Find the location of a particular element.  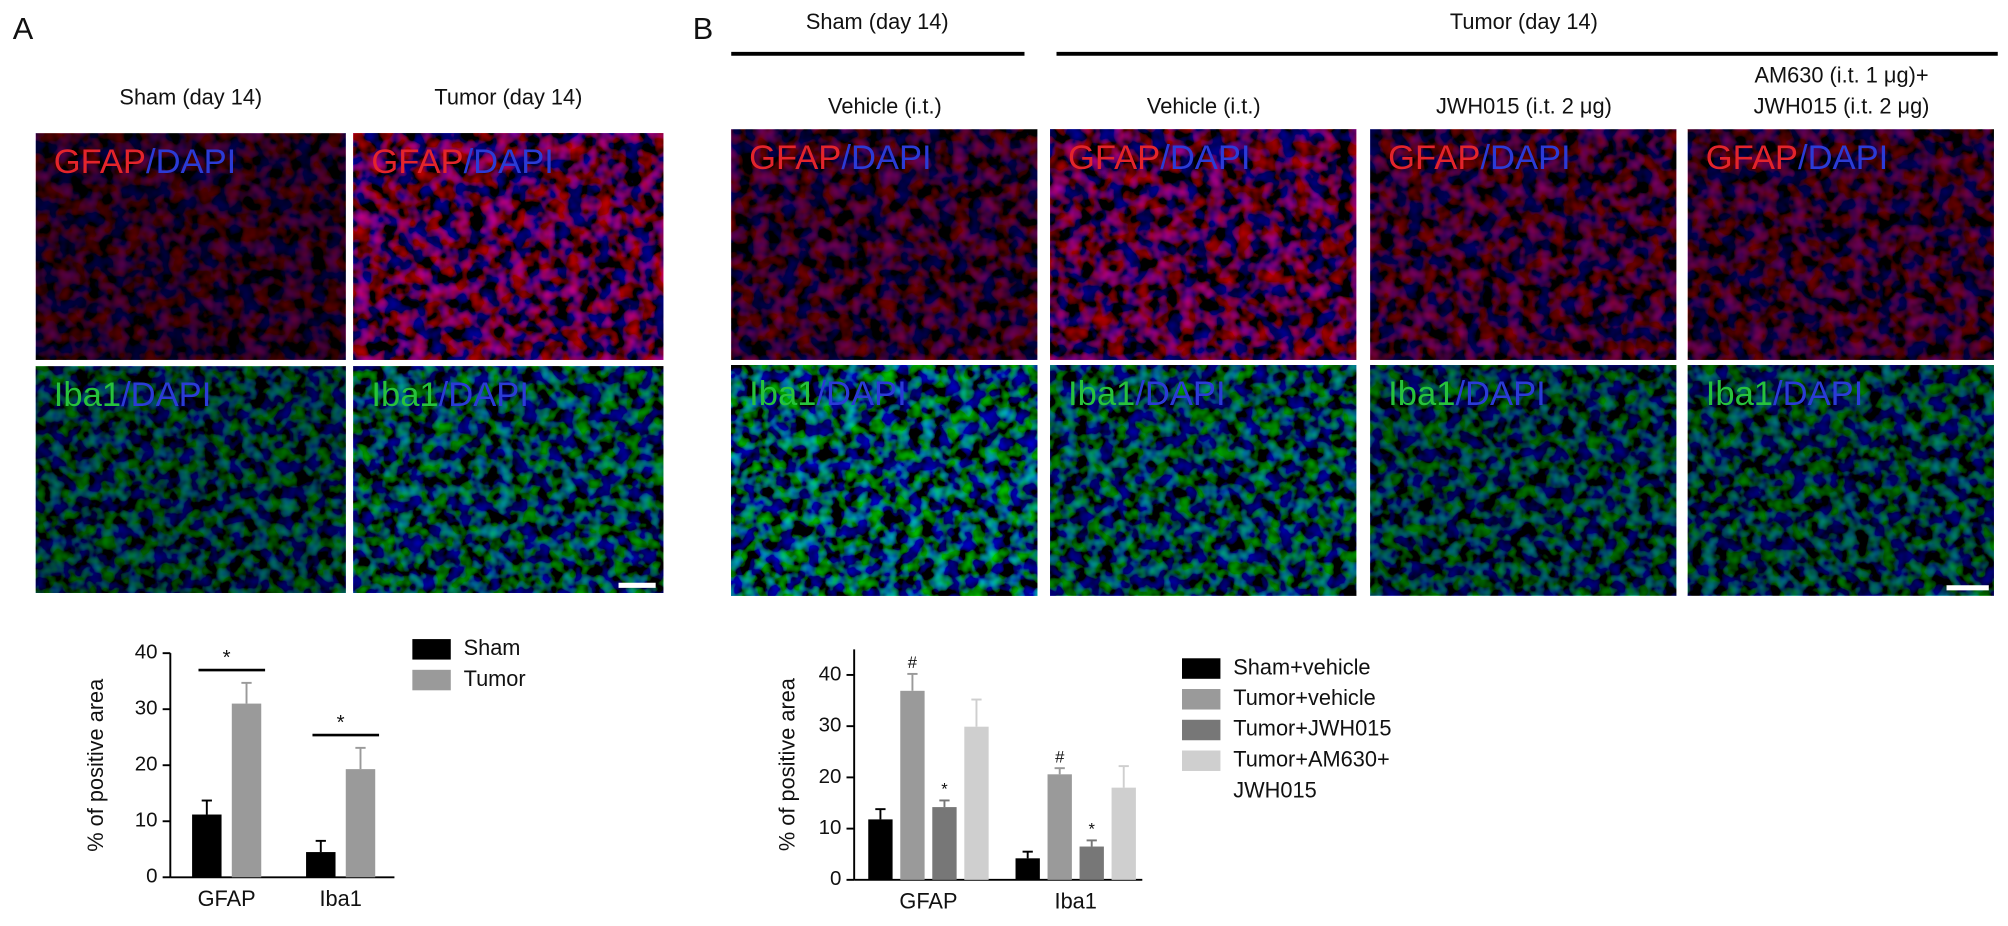

group-header: Sham (day 14) is located at coordinates (877, 21).